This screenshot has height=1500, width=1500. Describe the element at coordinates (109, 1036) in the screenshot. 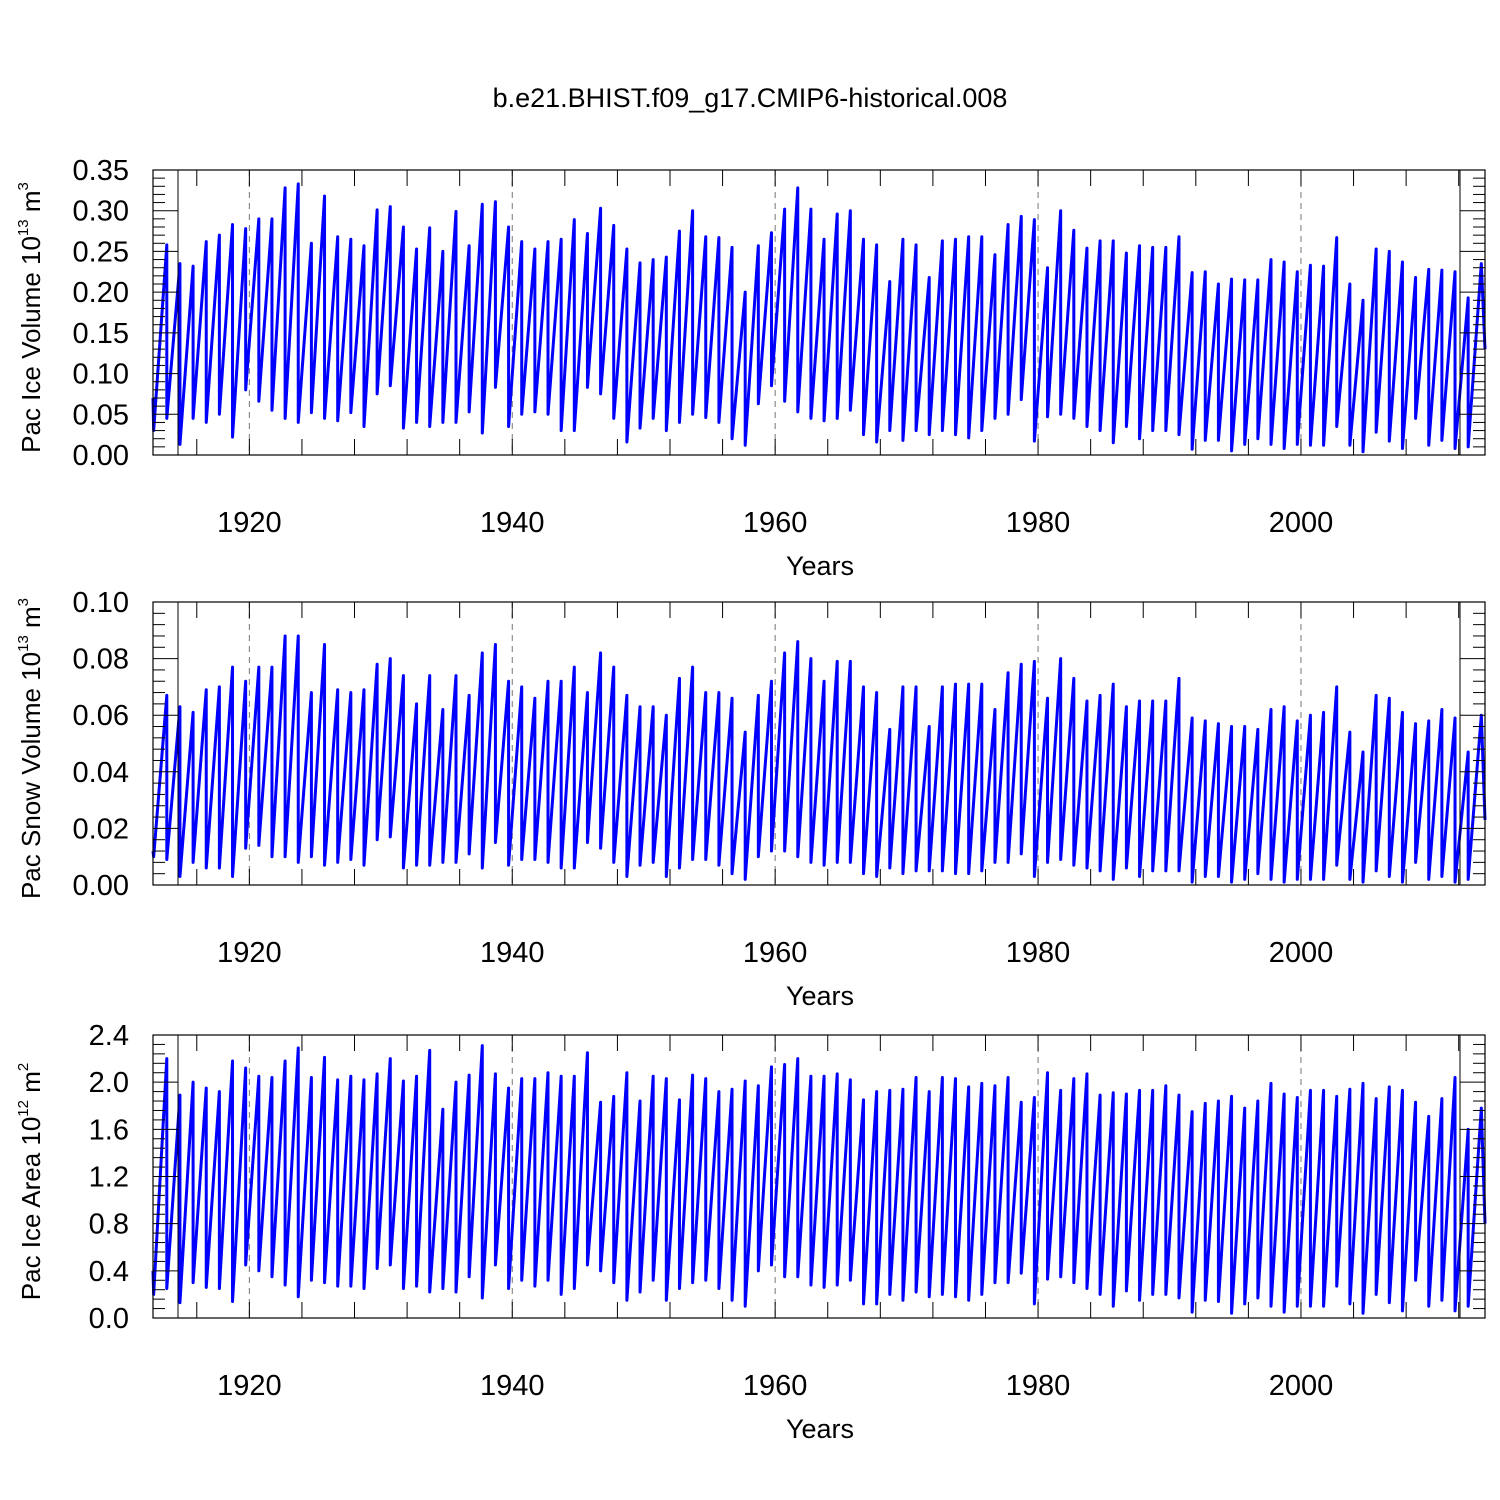

I see `ytick-label: 2.4` at that location.